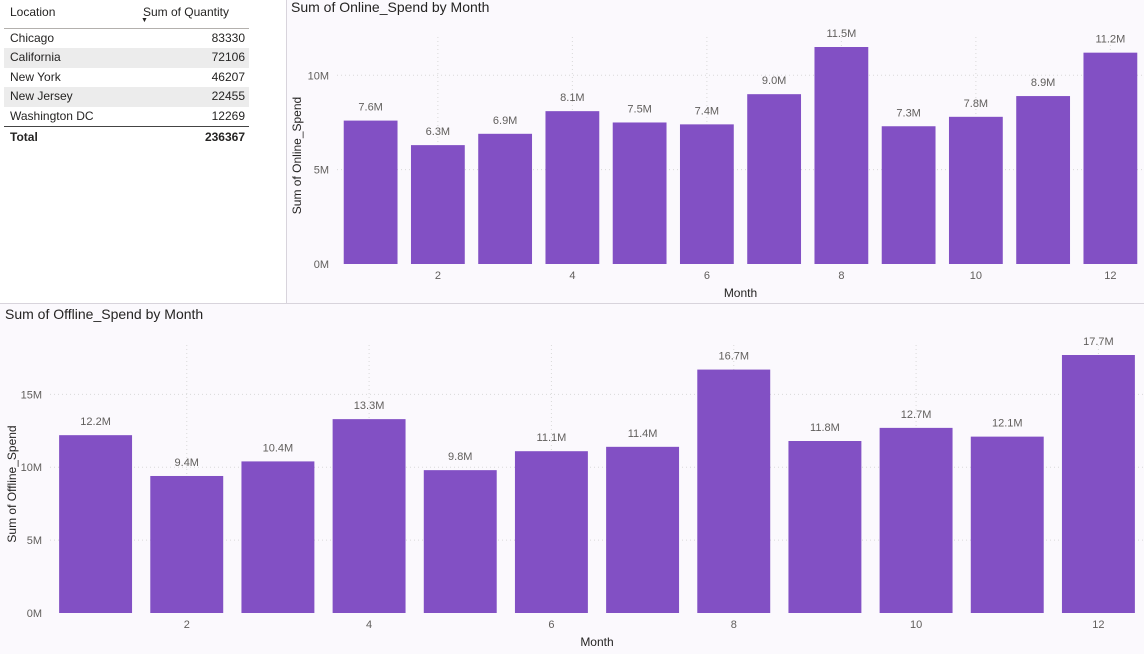 This screenshot has width=1144, height=654. I want to click on data-label: 7.6M, so click(370, 108).